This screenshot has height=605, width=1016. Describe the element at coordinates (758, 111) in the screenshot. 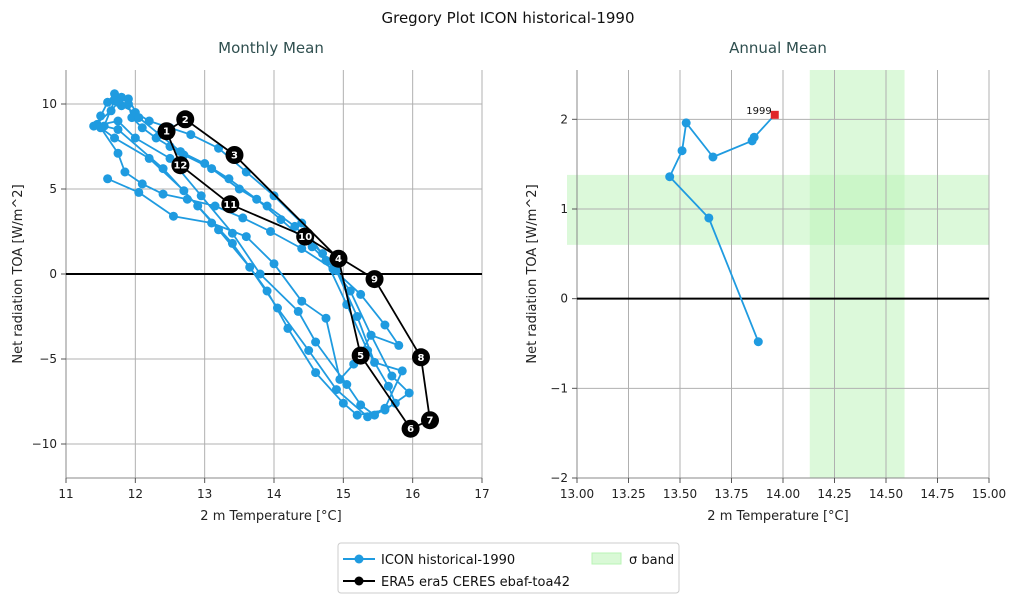

I see `year-annotation: 1999` at that location.